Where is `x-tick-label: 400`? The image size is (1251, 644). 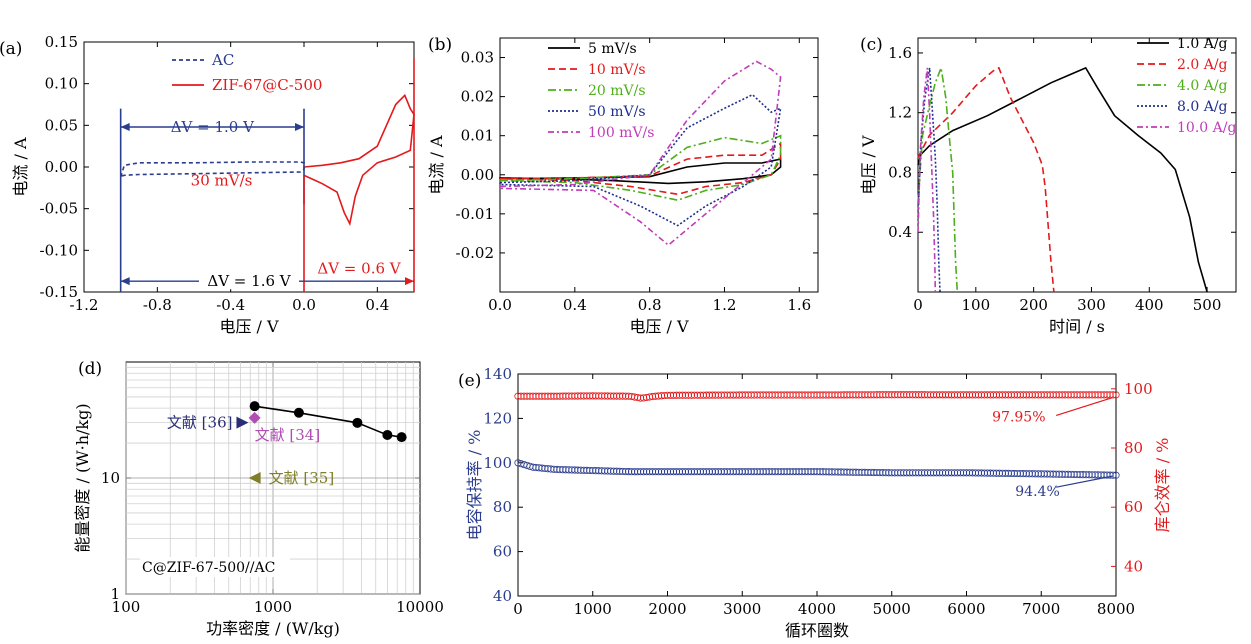 x-tick-label: 400 is located at coordinates (1149, 305).